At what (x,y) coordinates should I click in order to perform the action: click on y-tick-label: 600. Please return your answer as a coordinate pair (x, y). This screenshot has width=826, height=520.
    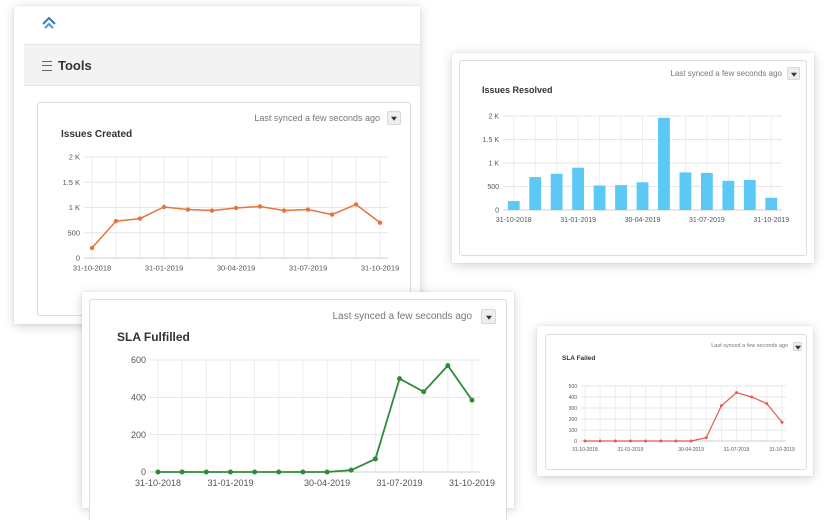
    Looking at the image, I should click on (138, 360).